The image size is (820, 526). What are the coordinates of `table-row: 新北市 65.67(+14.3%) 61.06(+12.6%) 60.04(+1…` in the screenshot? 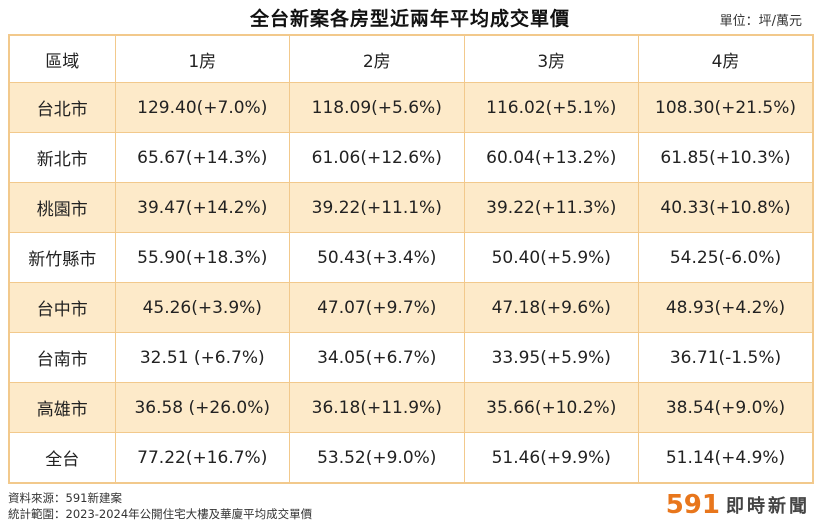 It's located at (411, 157).